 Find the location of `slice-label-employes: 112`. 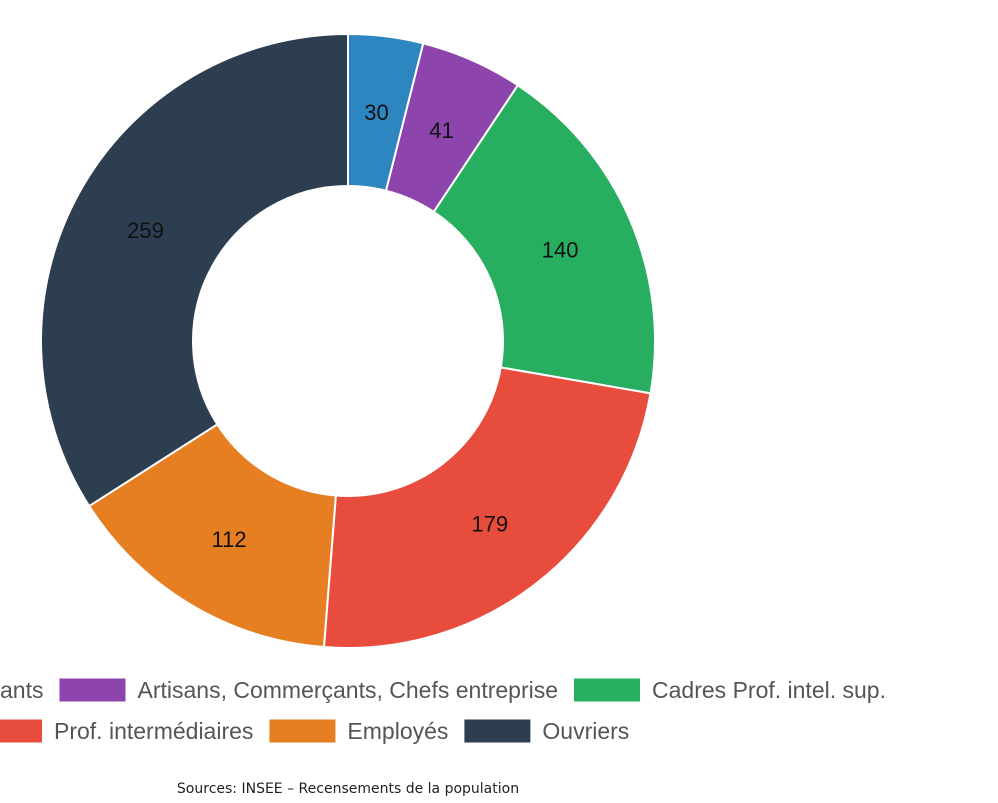

slice-label-employes: 112 is located at coordinates (229, 539).